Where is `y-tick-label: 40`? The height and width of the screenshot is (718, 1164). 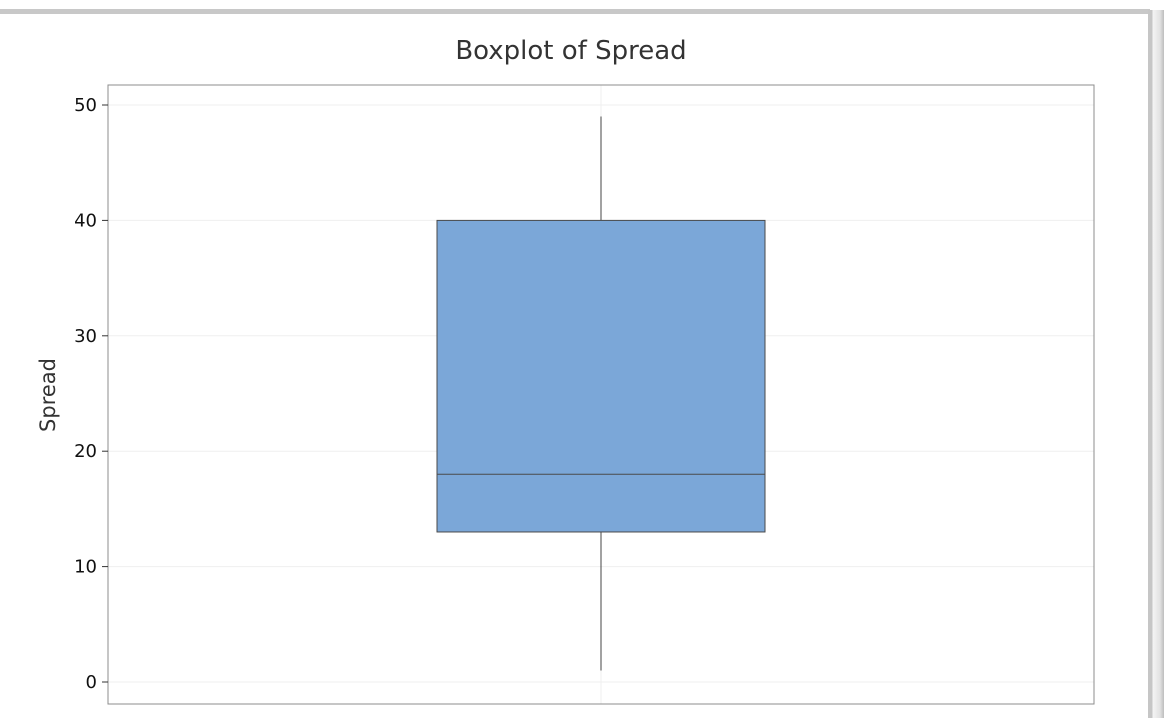
y-tick-label: 40 is located at coordinates (85, 220).